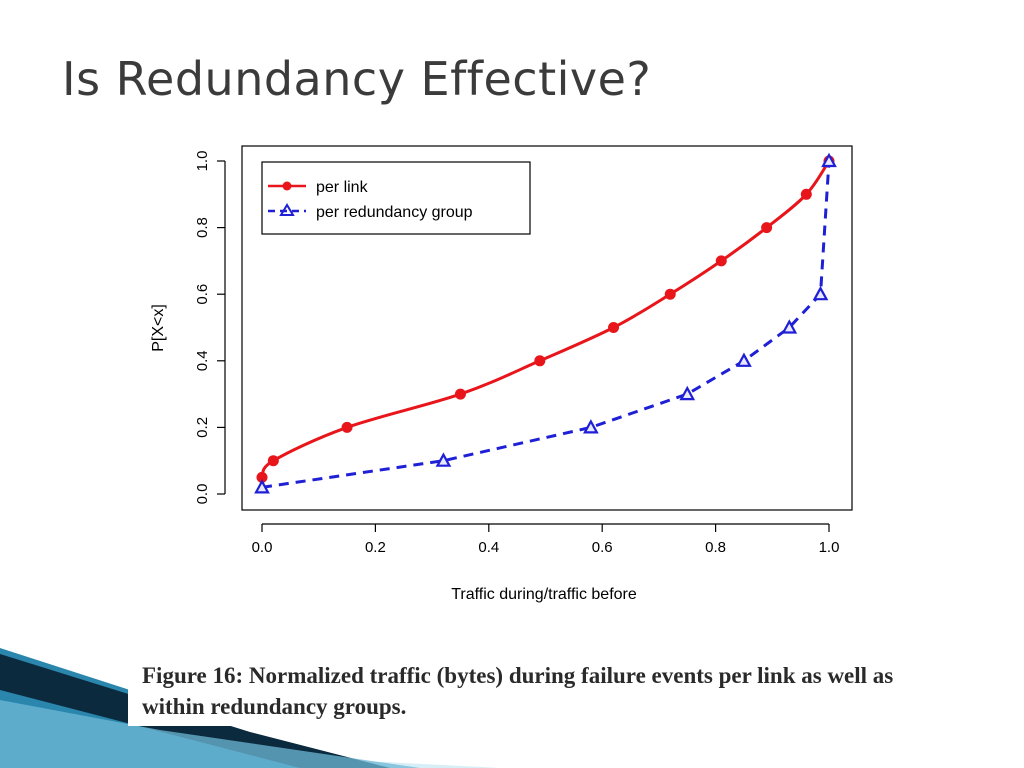  I want to click on legend-label-per-group: per redundancy group, so click(394, 212).